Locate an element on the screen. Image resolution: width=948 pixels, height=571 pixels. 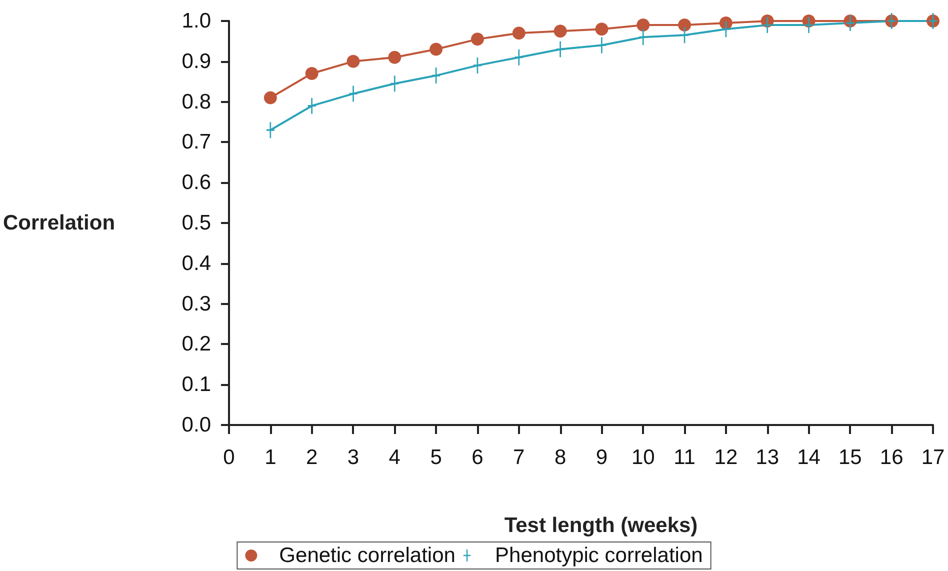
x-tick-label: 16 is located at coordinates (892, 457).